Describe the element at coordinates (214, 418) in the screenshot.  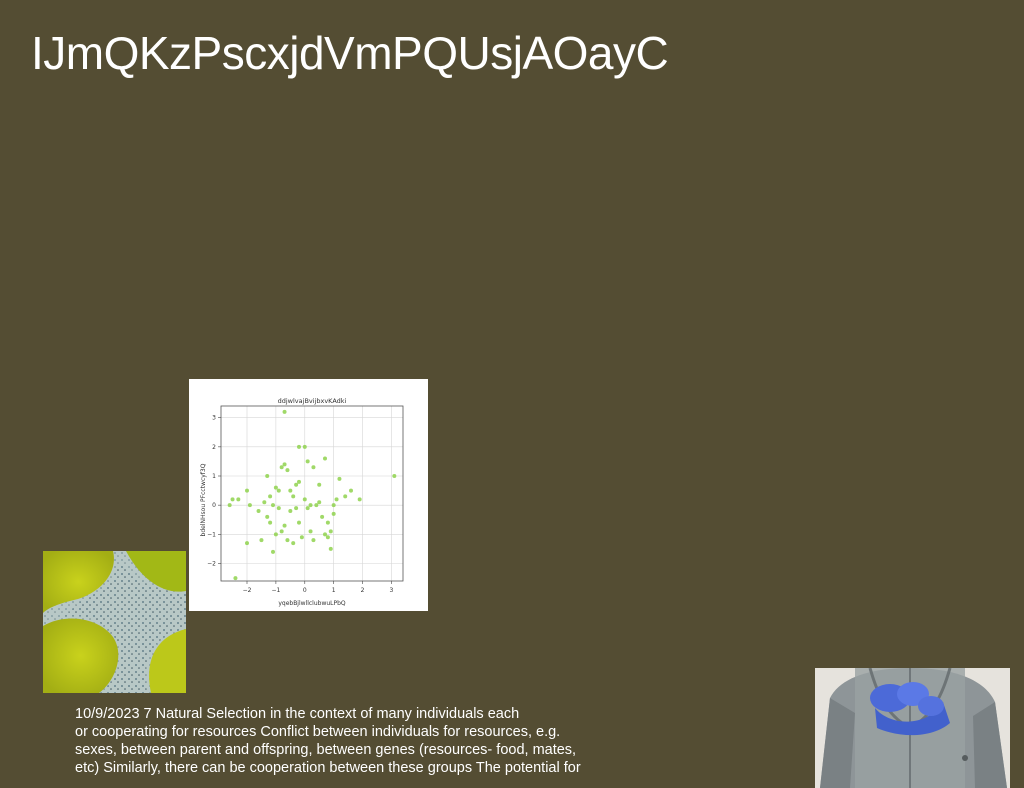
I see `chart-tick-label-y: 3` at that location.